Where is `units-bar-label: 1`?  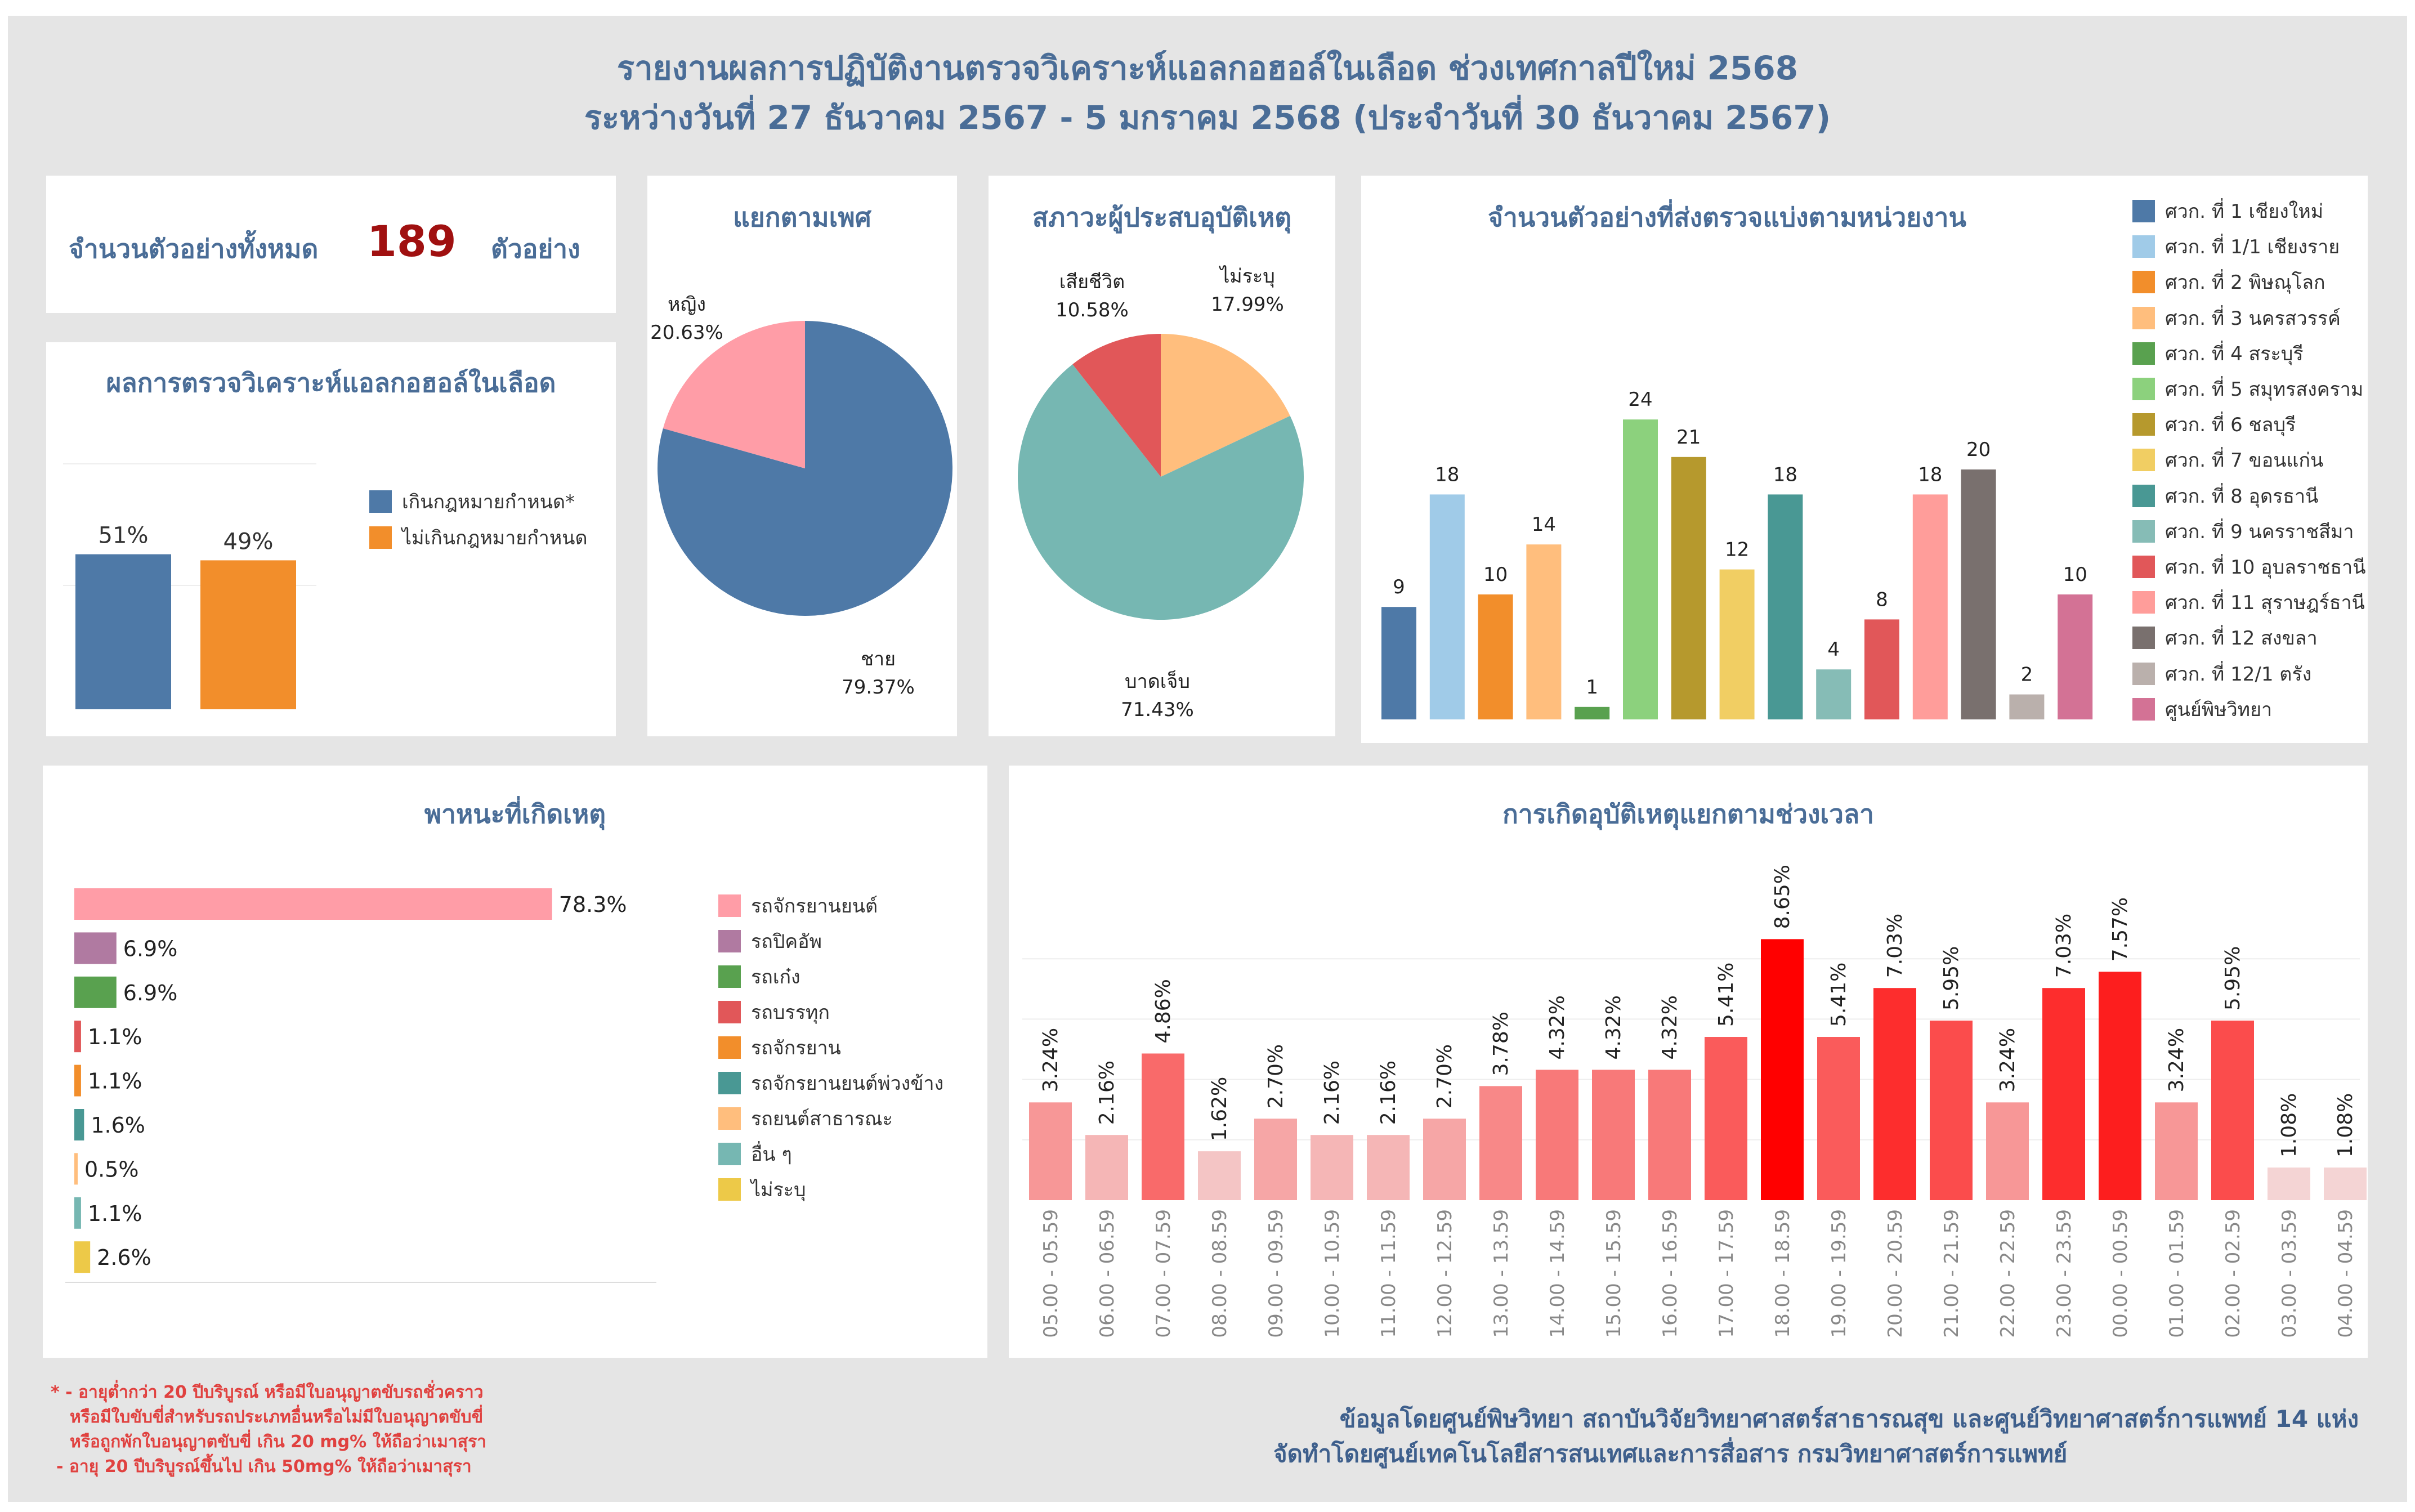 units-bar-label: 1 is located at coordinates (1592, 687).